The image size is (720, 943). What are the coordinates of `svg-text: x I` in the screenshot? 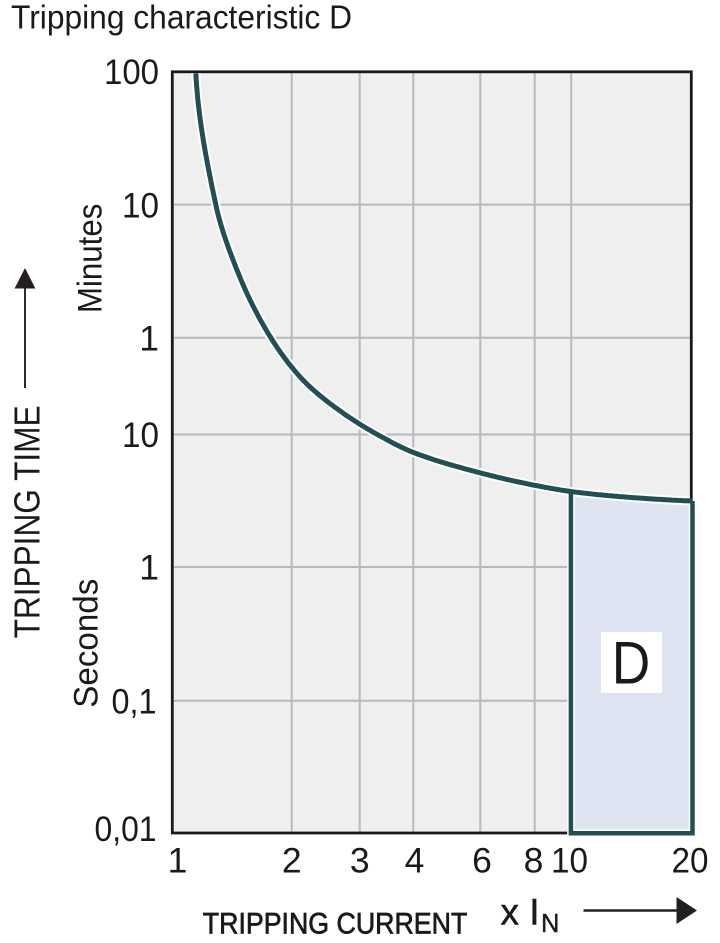 It's located at (520, 912).